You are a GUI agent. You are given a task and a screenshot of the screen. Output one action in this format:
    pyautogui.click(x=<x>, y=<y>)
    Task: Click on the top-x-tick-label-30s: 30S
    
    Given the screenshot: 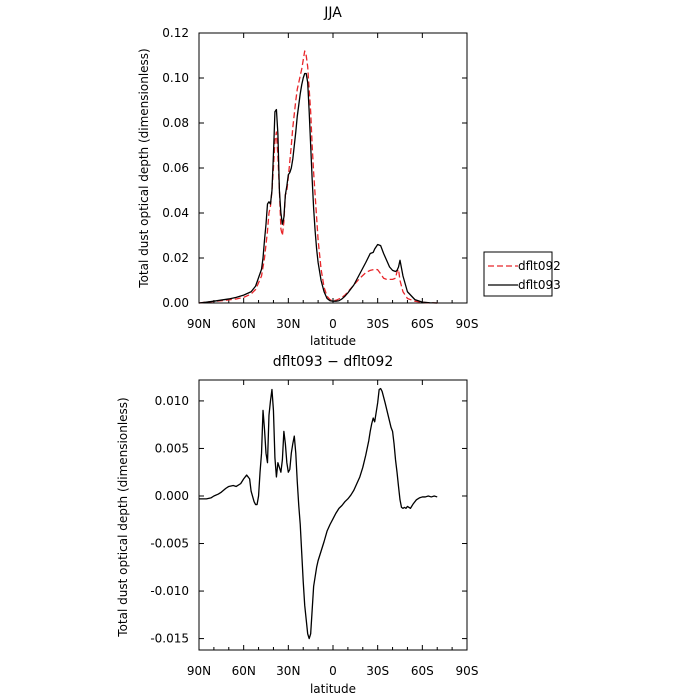 What is the action you would take?
    pyautogui.click(x=377, y=324)
    